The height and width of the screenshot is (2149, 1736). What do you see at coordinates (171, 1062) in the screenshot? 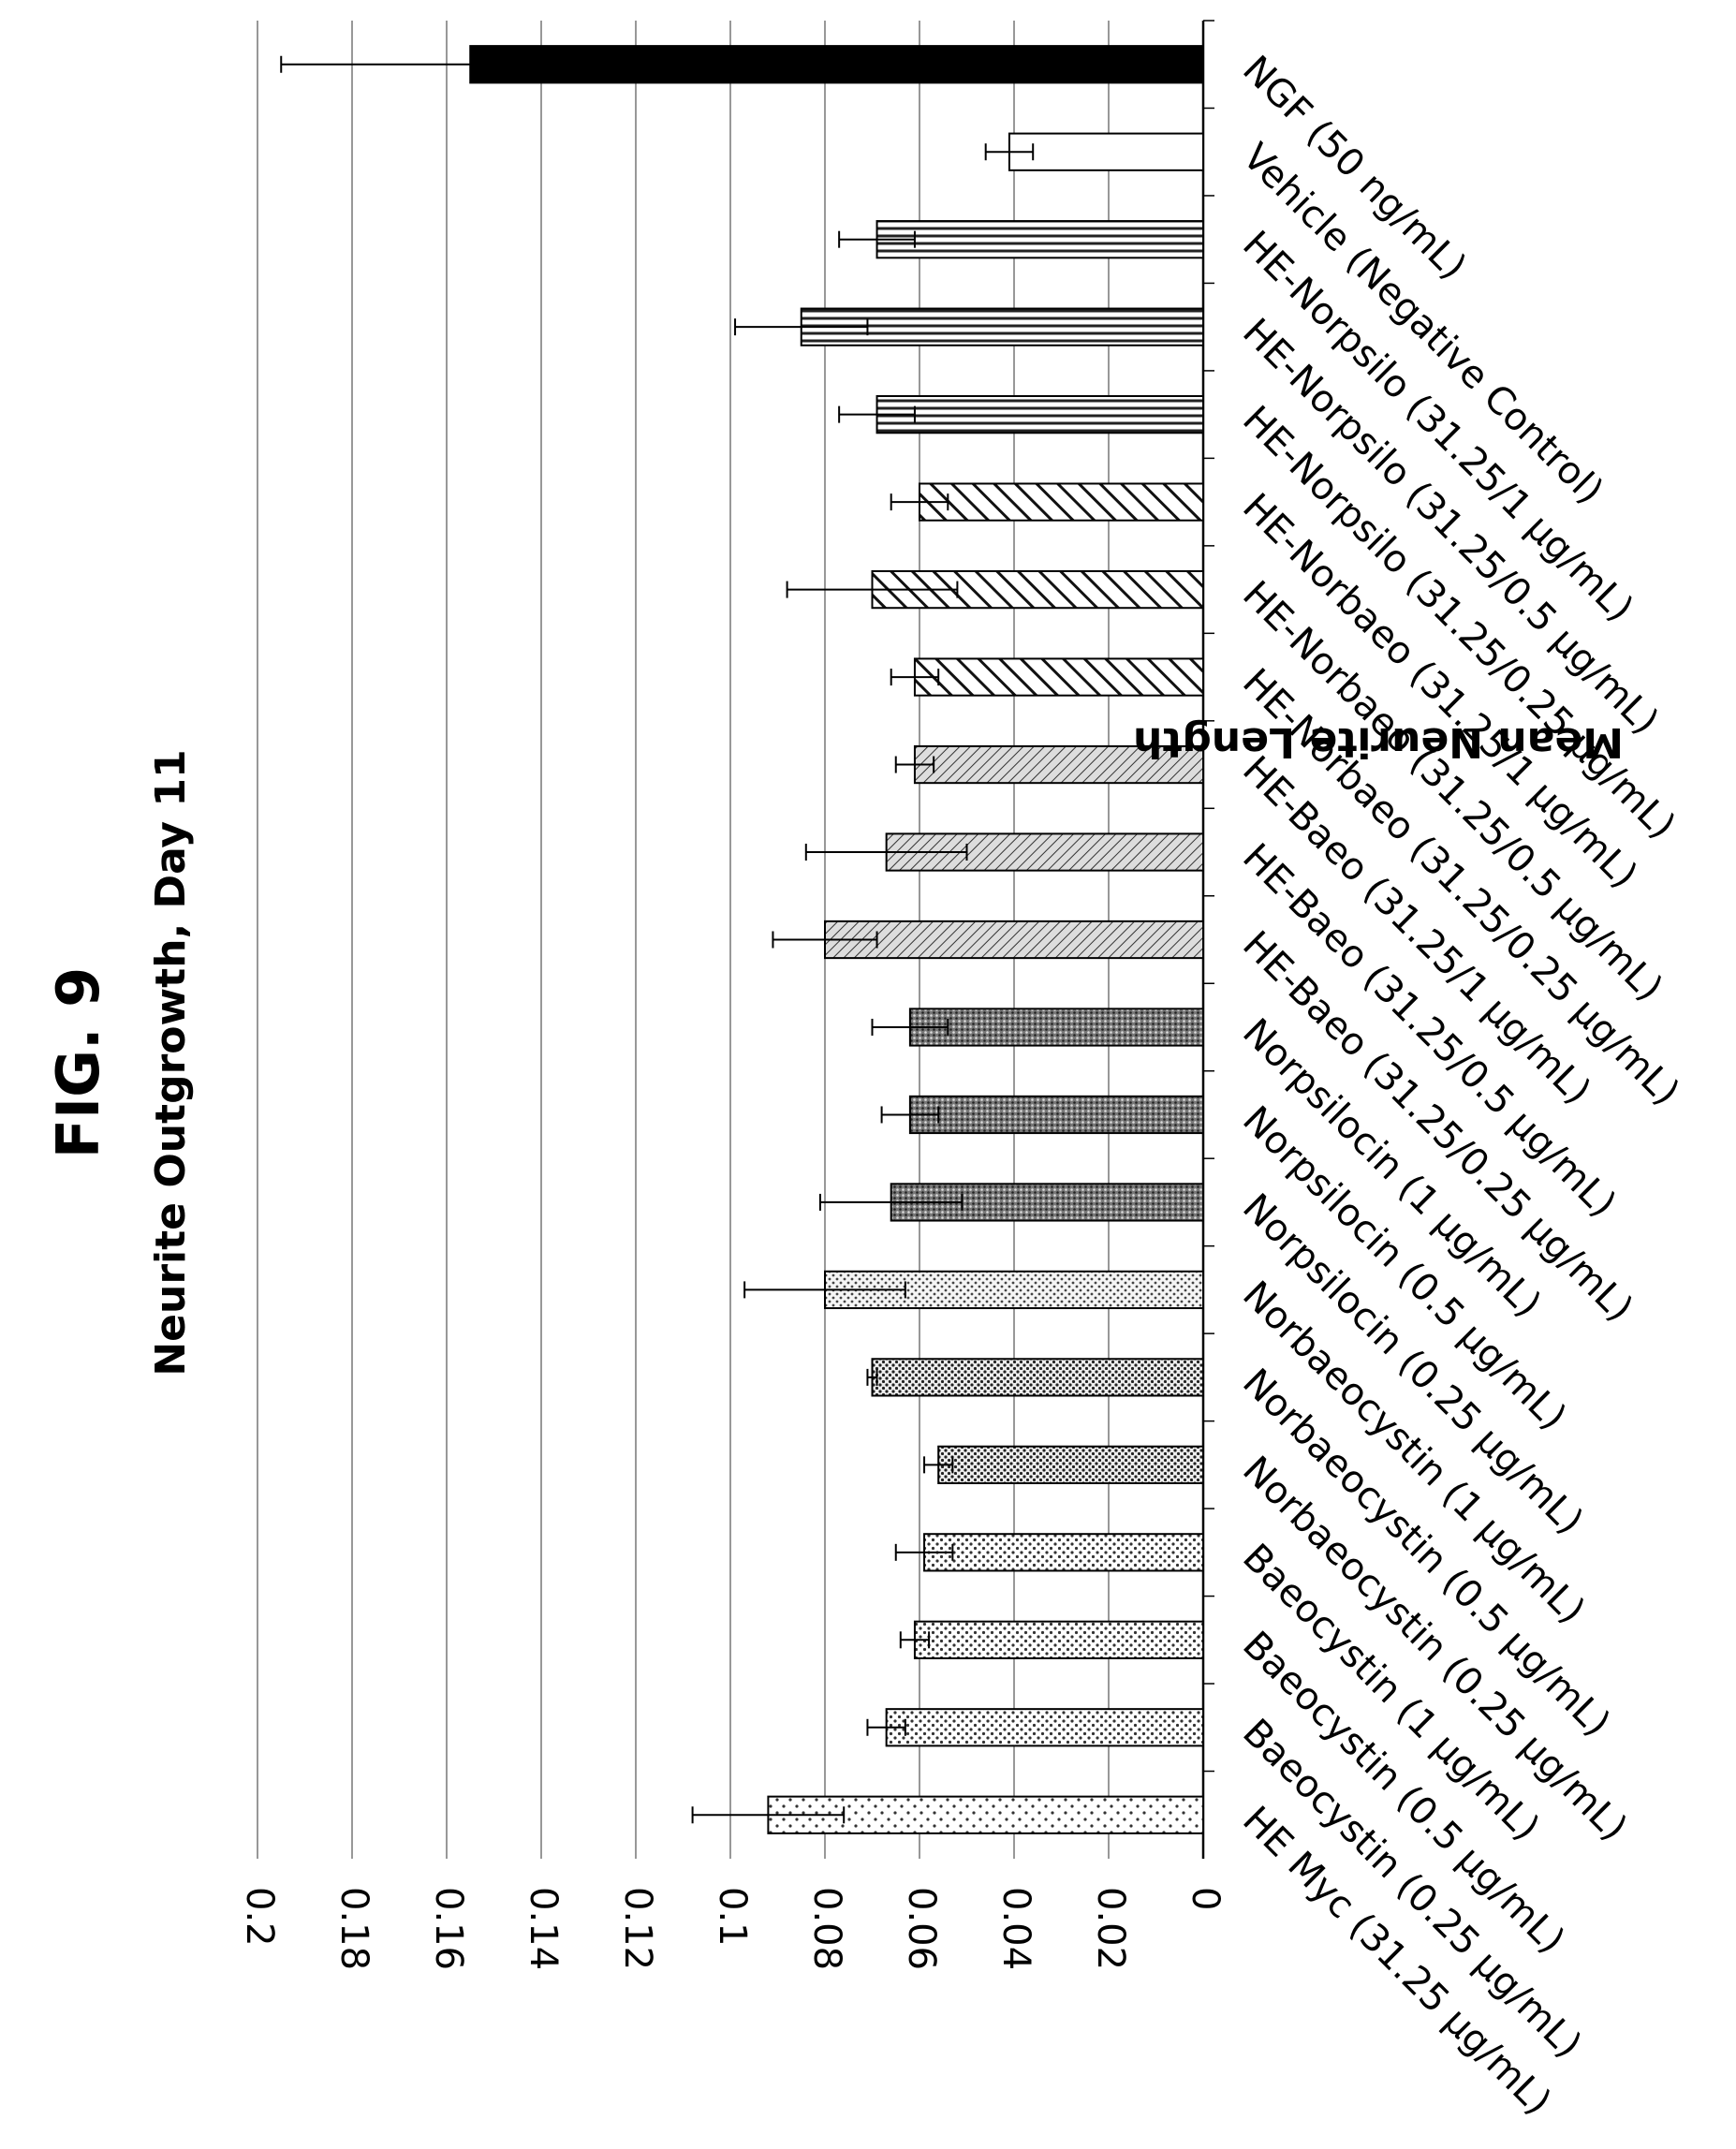
I see `chart-title: Neurite Outgrowth, Day 11` at bounding box center [171, 1062].